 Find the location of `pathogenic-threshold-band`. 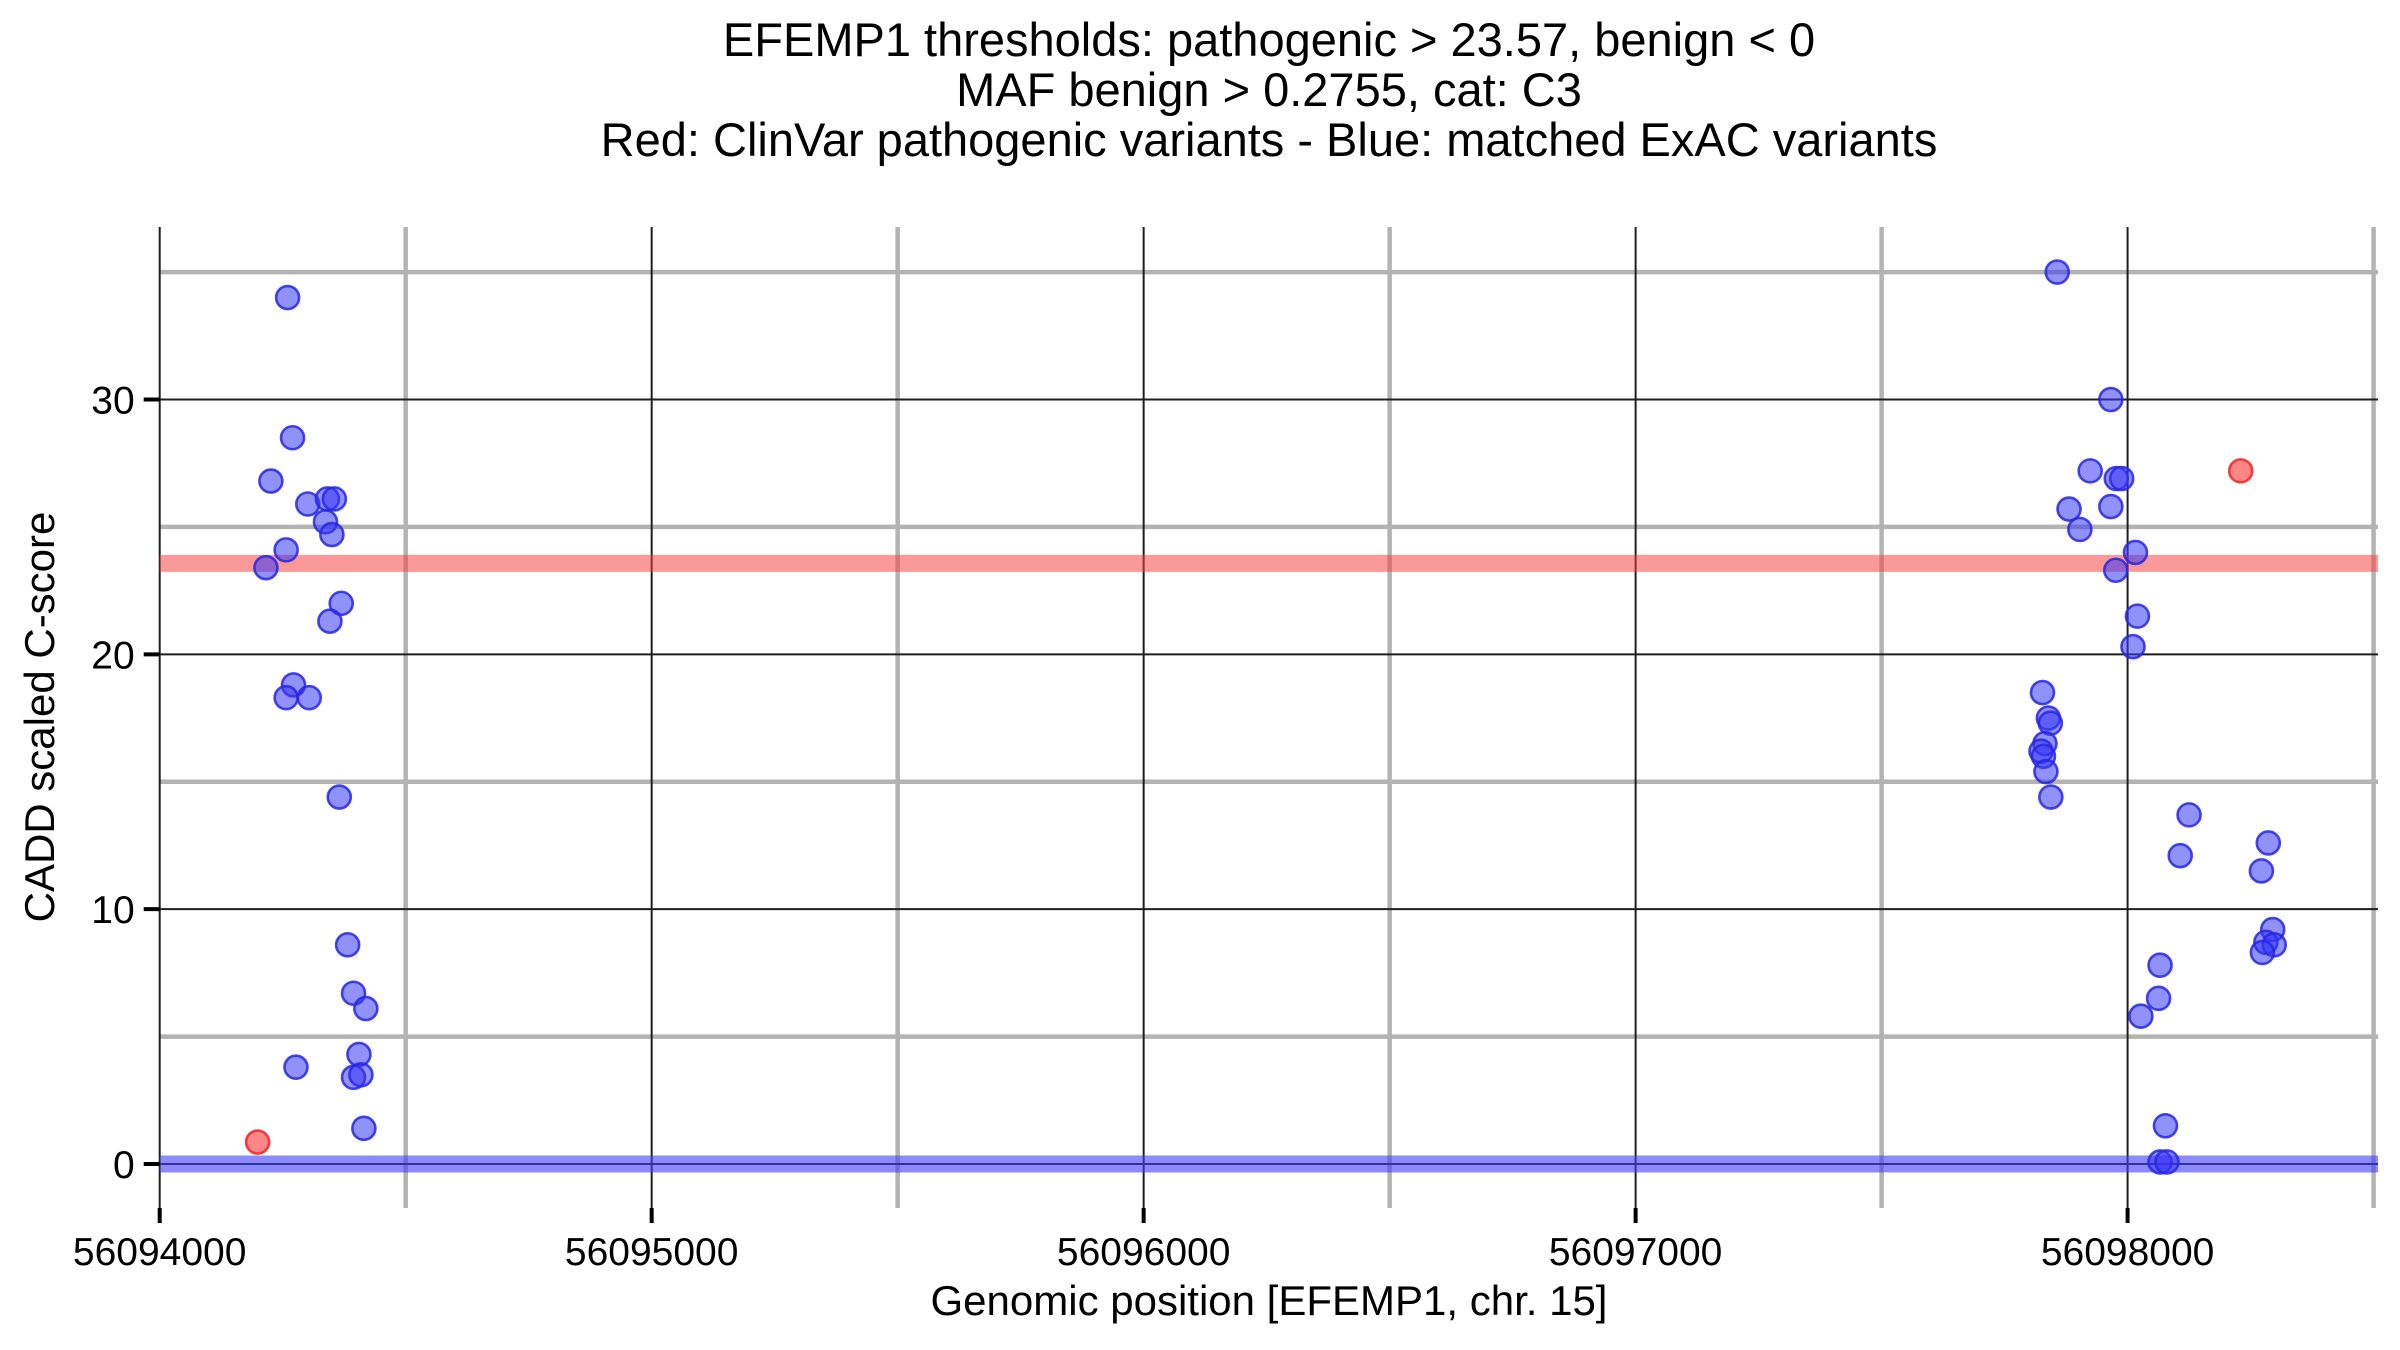

pathogenic-threshold-band is located at coordinates (1269, 563).